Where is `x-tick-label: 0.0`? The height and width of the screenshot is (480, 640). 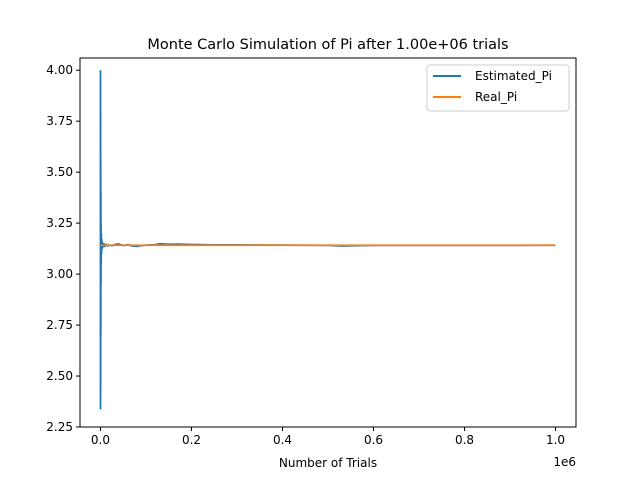
x-tick-label: 0.0 is located at coordinates (100, 440).